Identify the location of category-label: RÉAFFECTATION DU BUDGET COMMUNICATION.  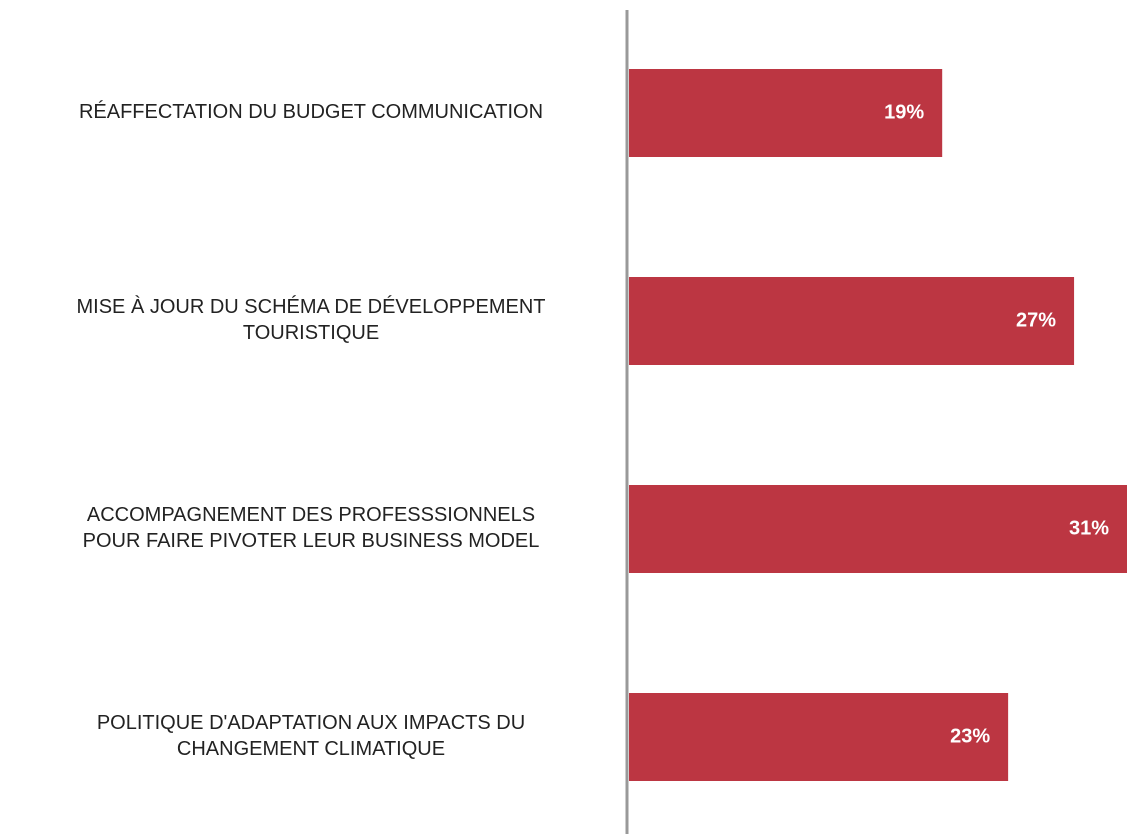
(311, 112).